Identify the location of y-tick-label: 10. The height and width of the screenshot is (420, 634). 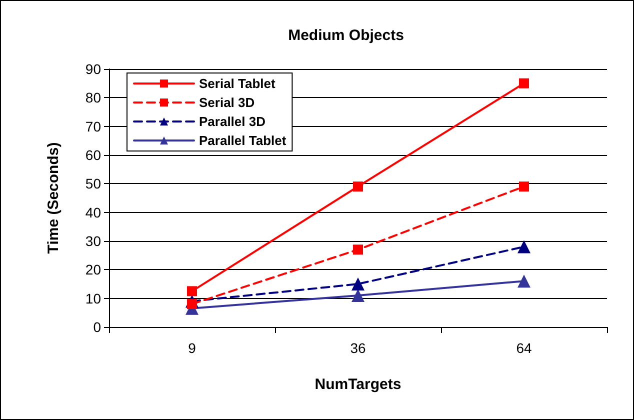
(93, 298).